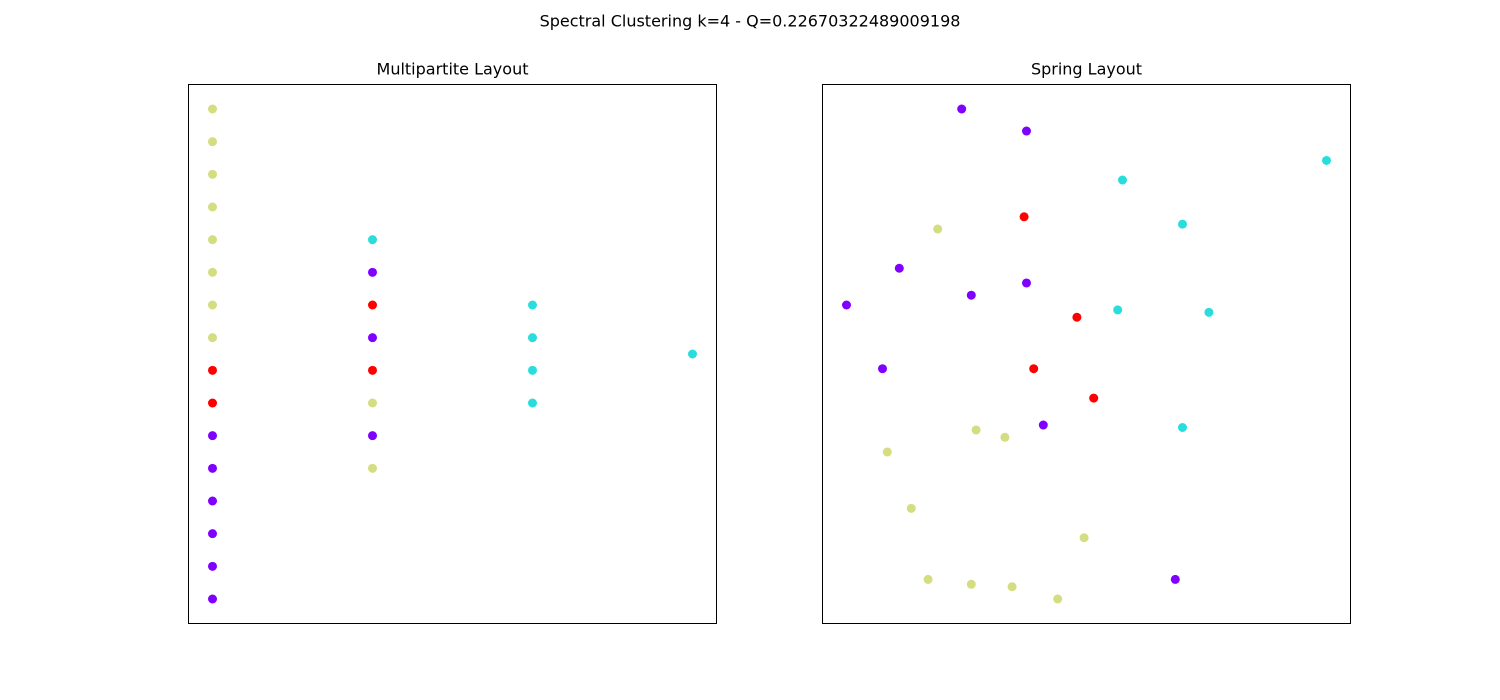  What do you see at coordinates (453, 69) in the screenshot?
I see `subplot-title: Multipartite Layout` at bounding box center [453, 69].